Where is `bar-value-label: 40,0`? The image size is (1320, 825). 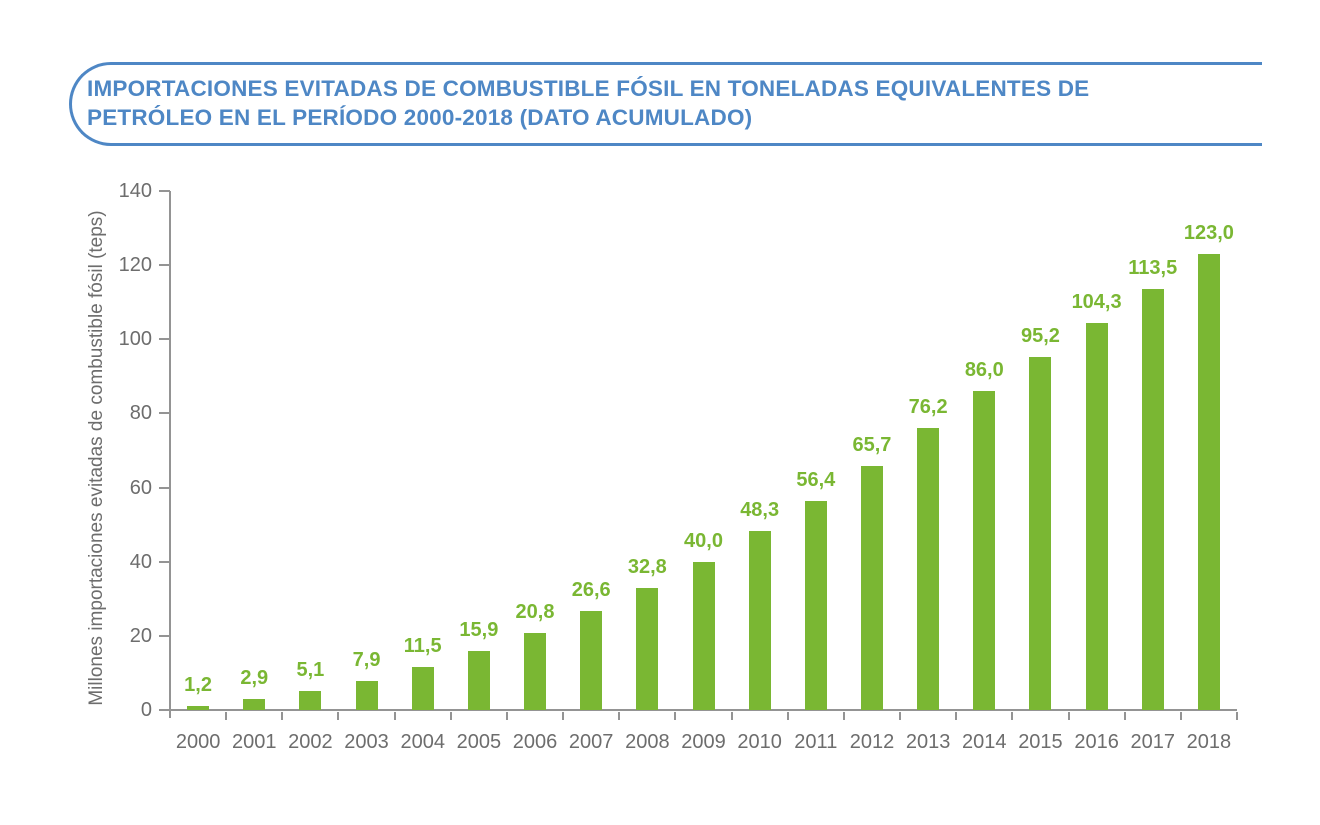 bar-value-label: 40,0 is located at coordinates (703, 540).